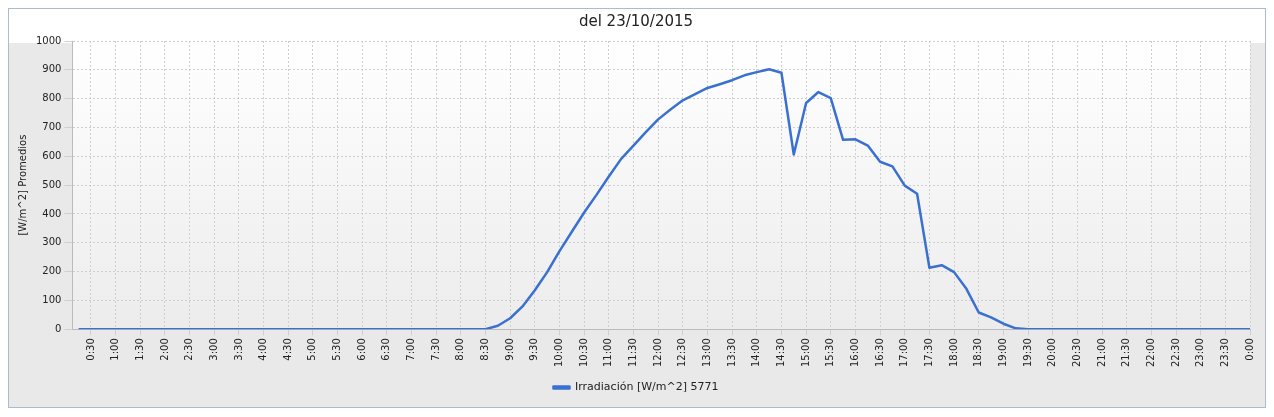 The height and width of the screenshot is (417, 1274). I want to click on x-tick-label: 0:00, so click(1249, 349).